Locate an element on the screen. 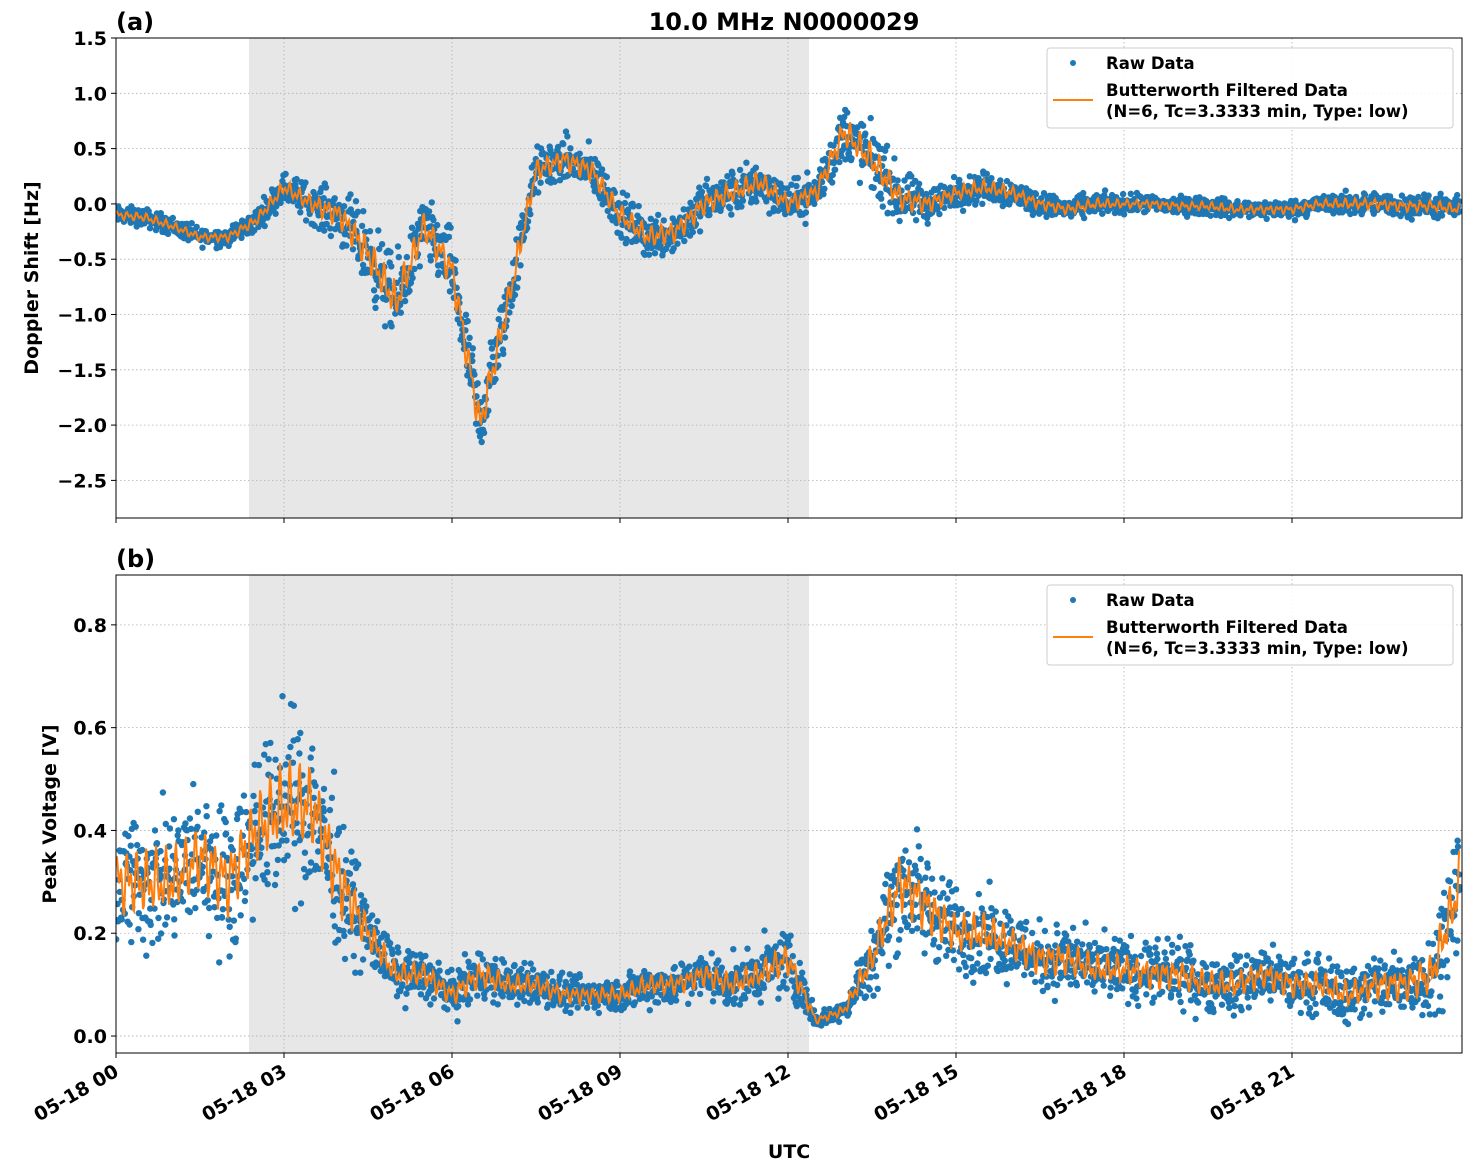 Image resolution: width=1471 pixels, height=1172 pixels. y-tick-label: −0.5 is located at coordinates (82, 260).